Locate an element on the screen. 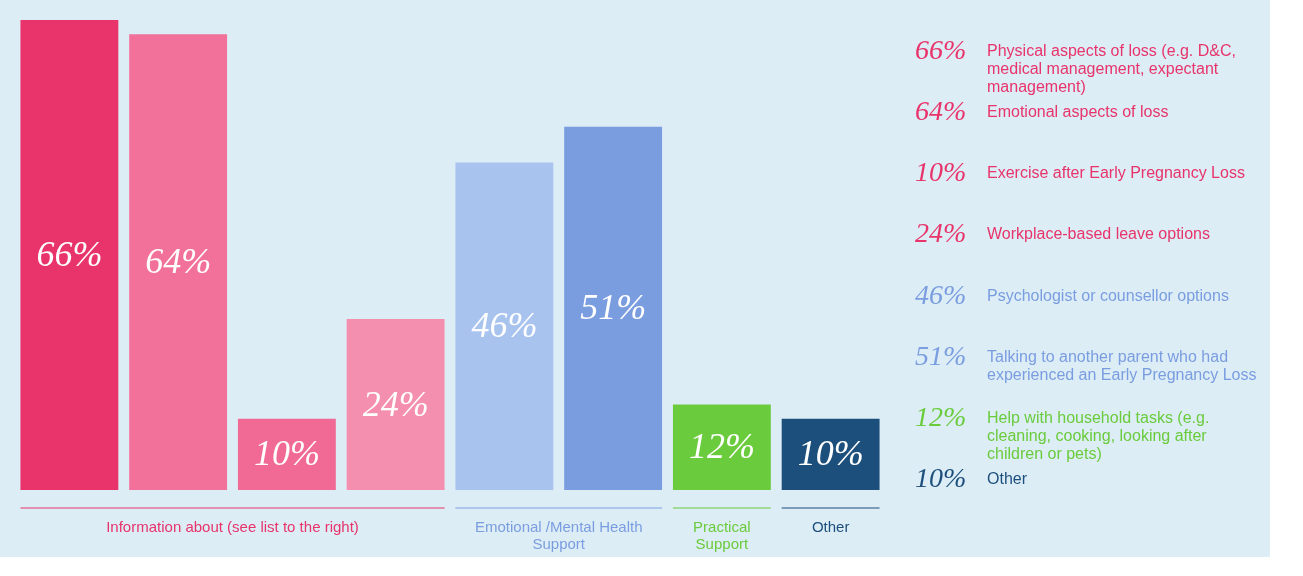 This screenshot has width=1303, height=576. text: 46% is located at coordinates (941, 294).